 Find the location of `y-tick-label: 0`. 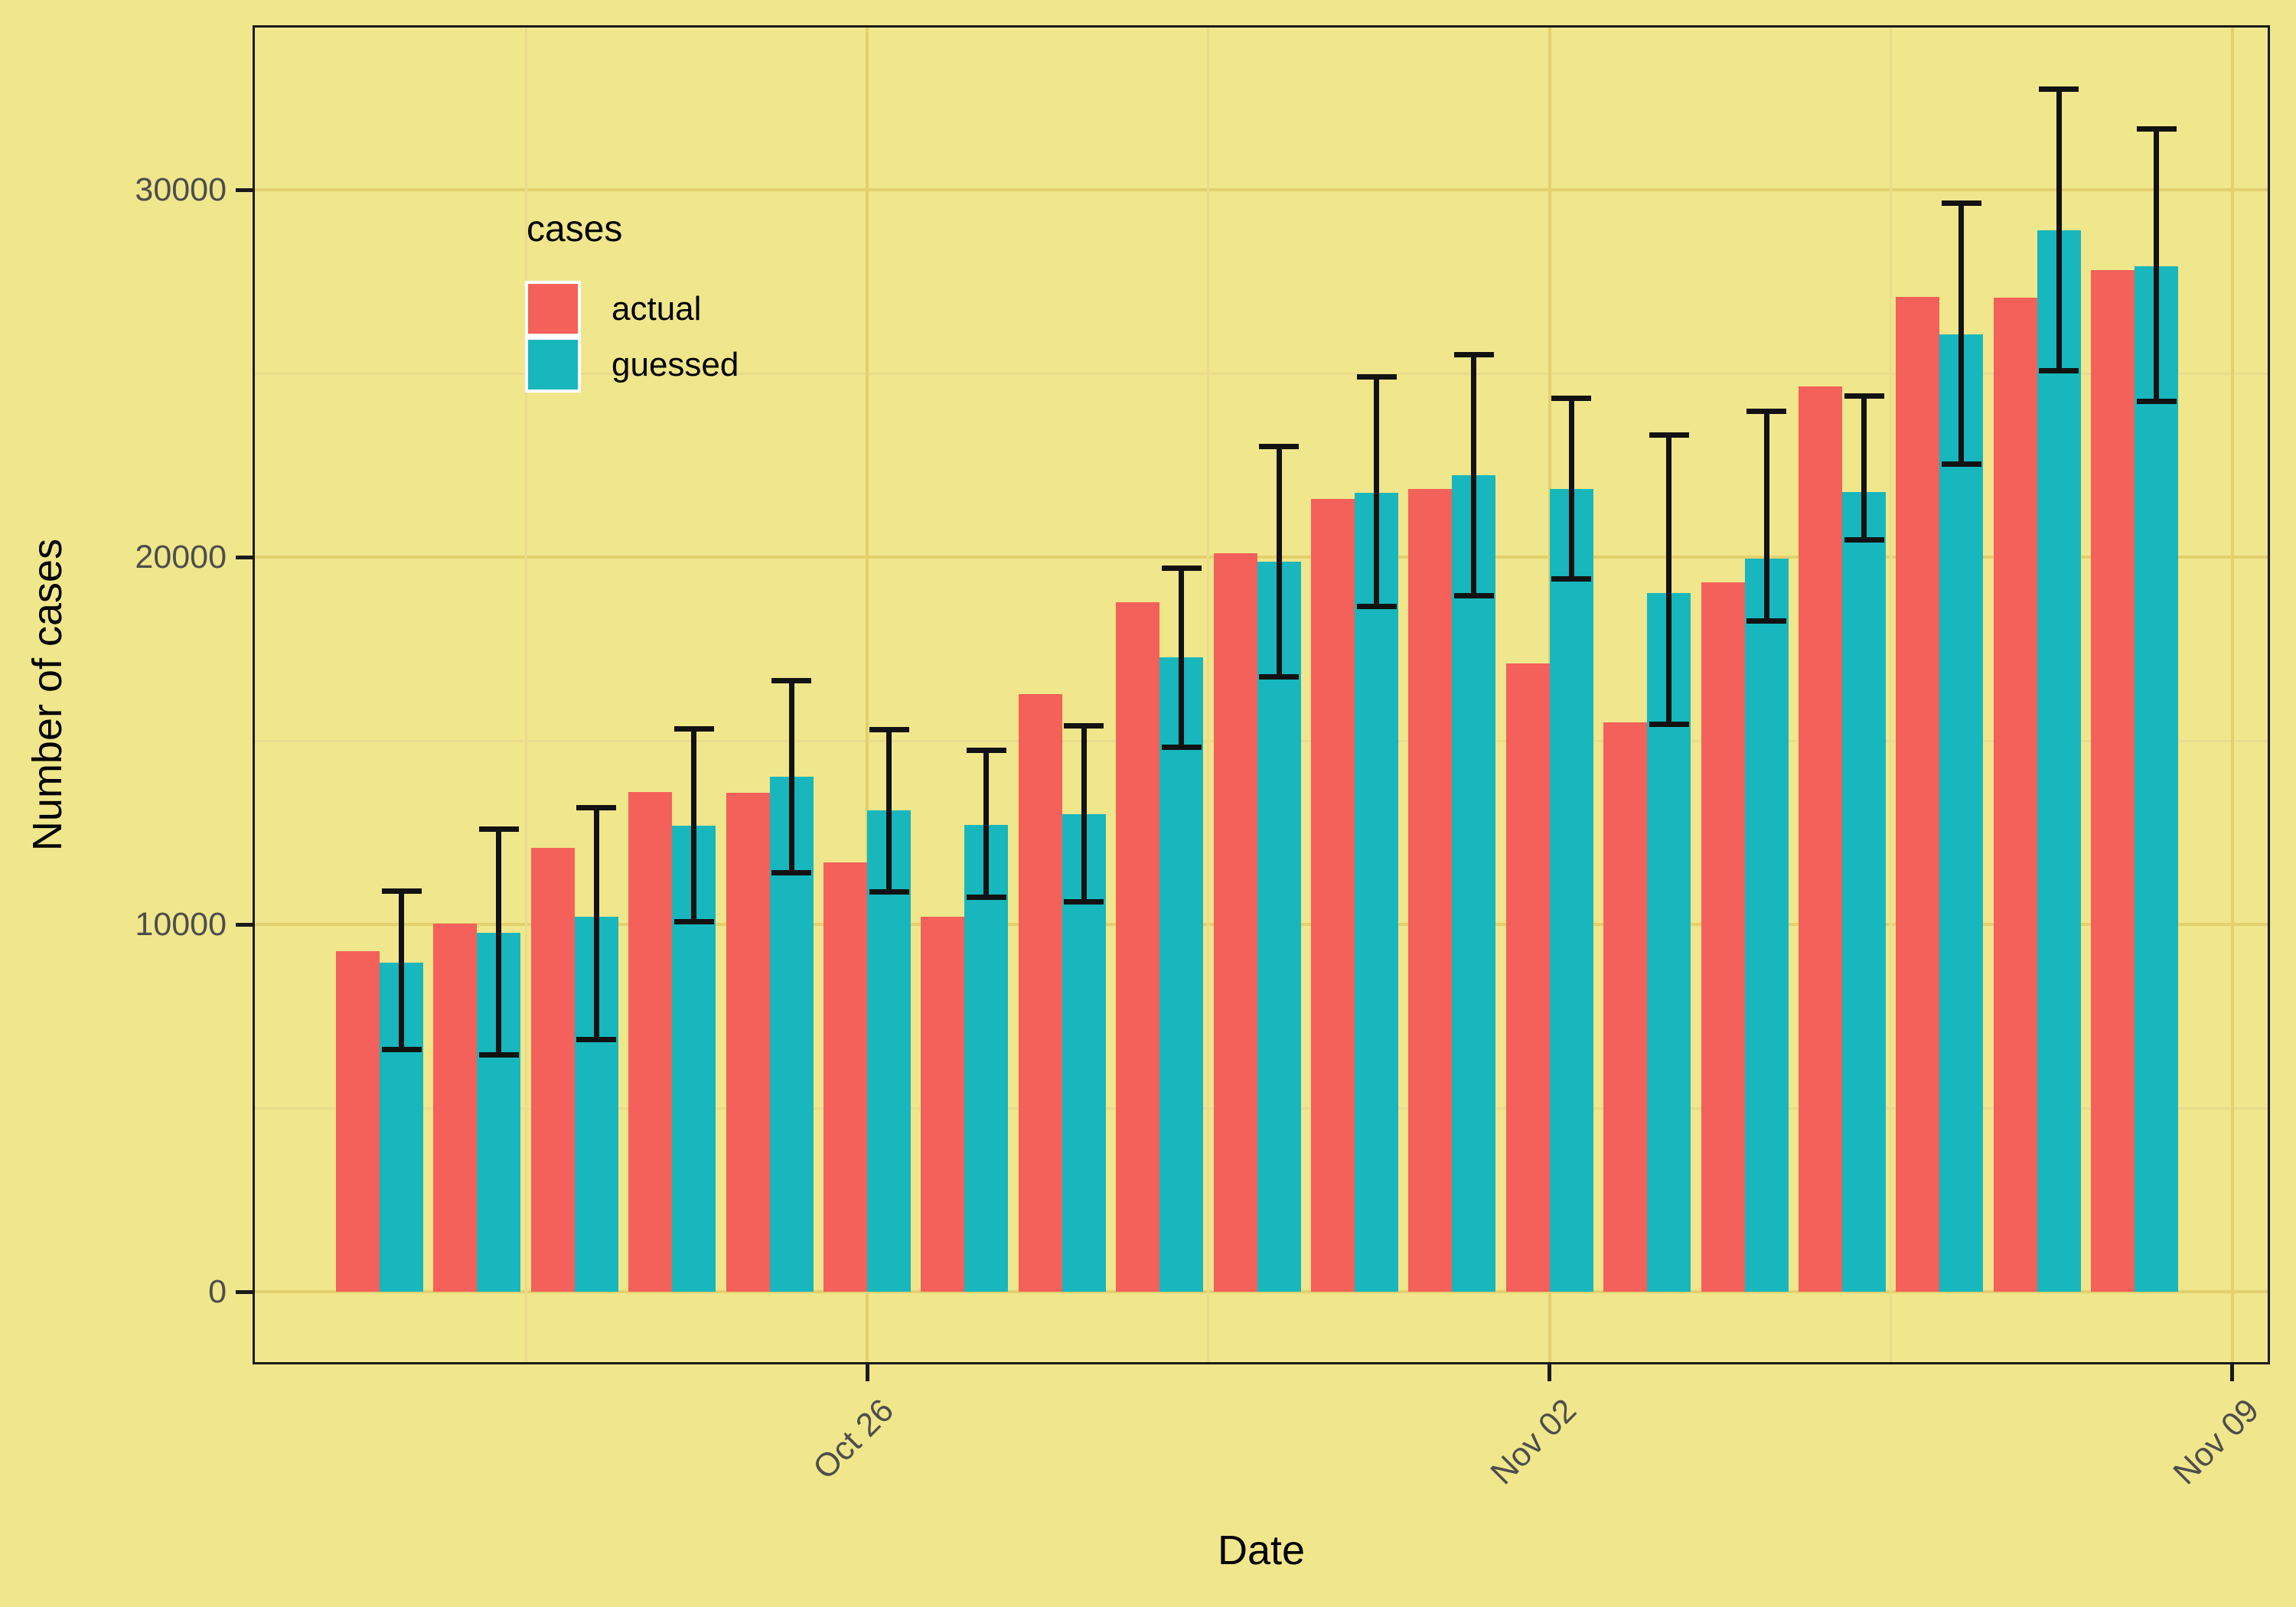

y-tick-label: 0 is located at coordinates (217, 1291).